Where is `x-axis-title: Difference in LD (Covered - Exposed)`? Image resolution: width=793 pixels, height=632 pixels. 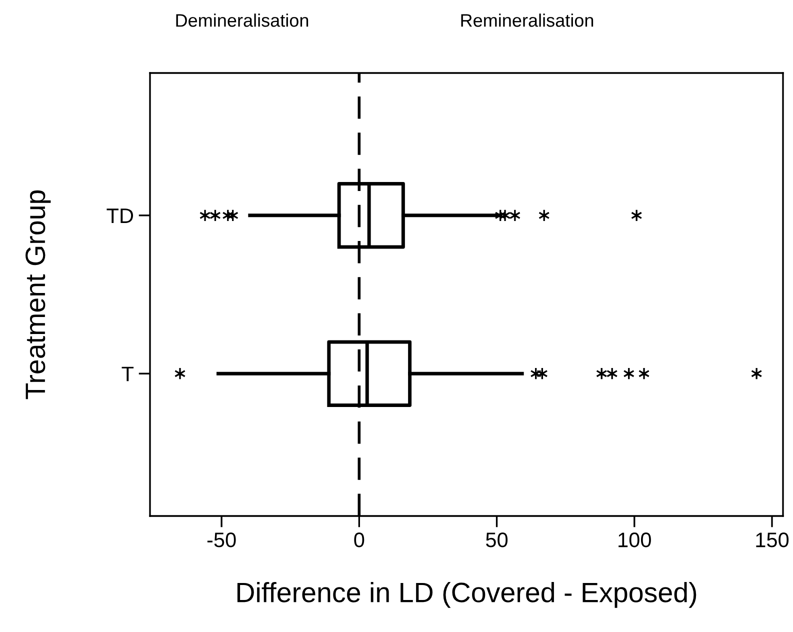 x-axis-title: Difference in LD (Covered - Exposed) is located at coordinates (466, 595).